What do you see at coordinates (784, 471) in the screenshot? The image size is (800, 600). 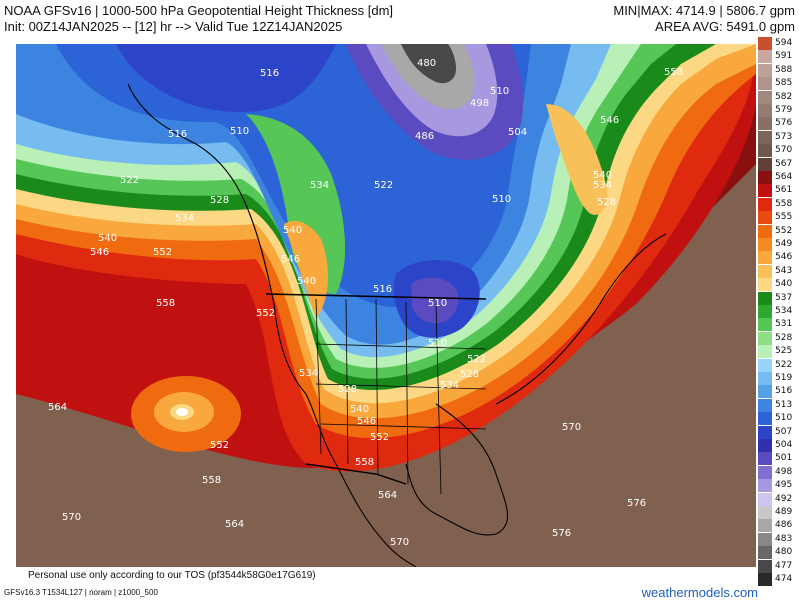 I see `colorbar-label: 498` at bounding box center [784, 471].